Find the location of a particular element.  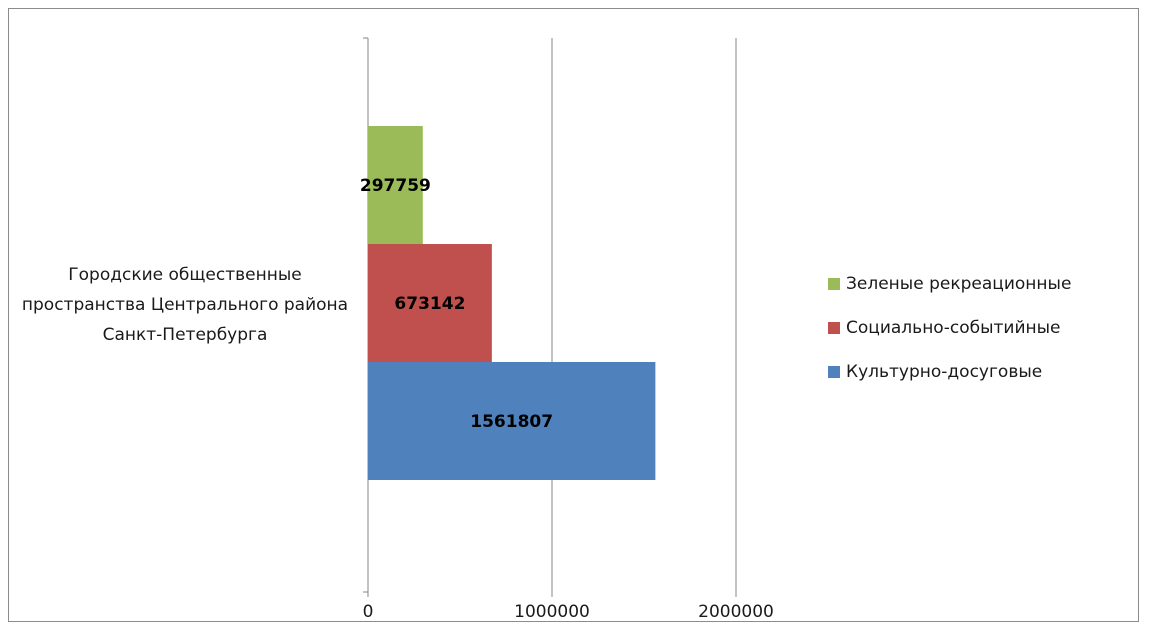

legend-label: Зеленые рекреационные is located at coordinates (959, 284).